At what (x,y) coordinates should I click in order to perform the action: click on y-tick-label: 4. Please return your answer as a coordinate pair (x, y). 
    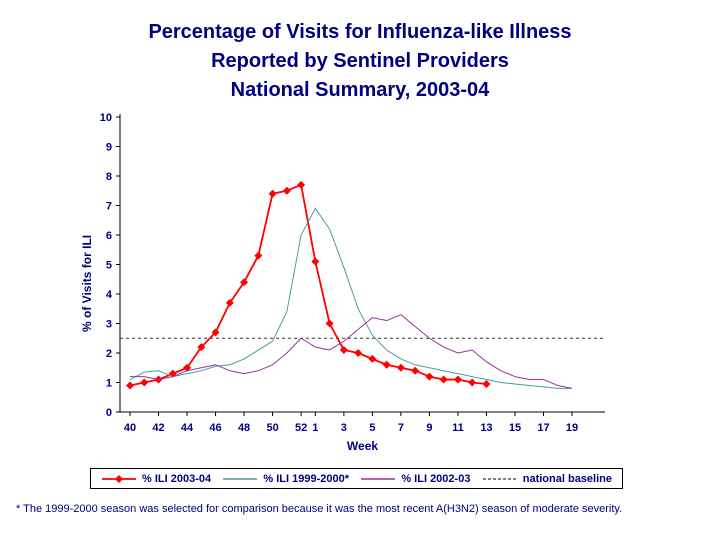
    Looking at the image, I should click on (109, 295).